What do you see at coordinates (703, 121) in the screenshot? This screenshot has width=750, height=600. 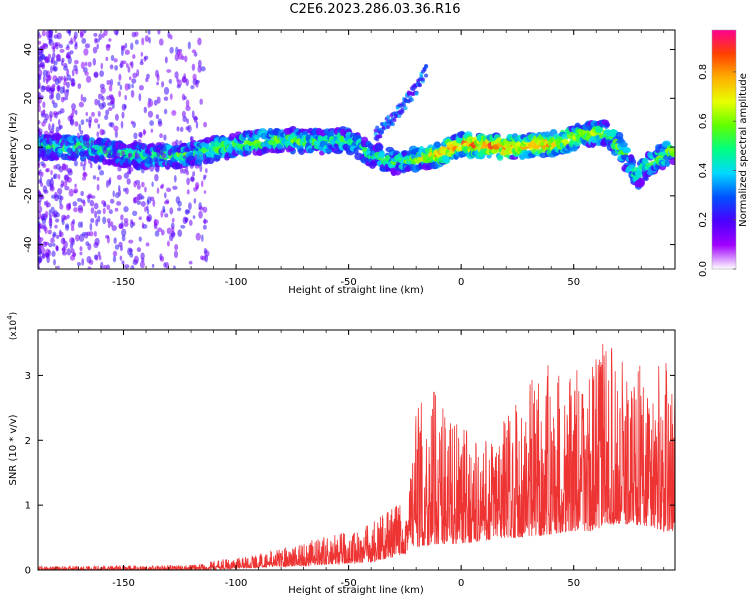 I see `colorbar-tick-label: 0.6` at bounding box center [703, 121].